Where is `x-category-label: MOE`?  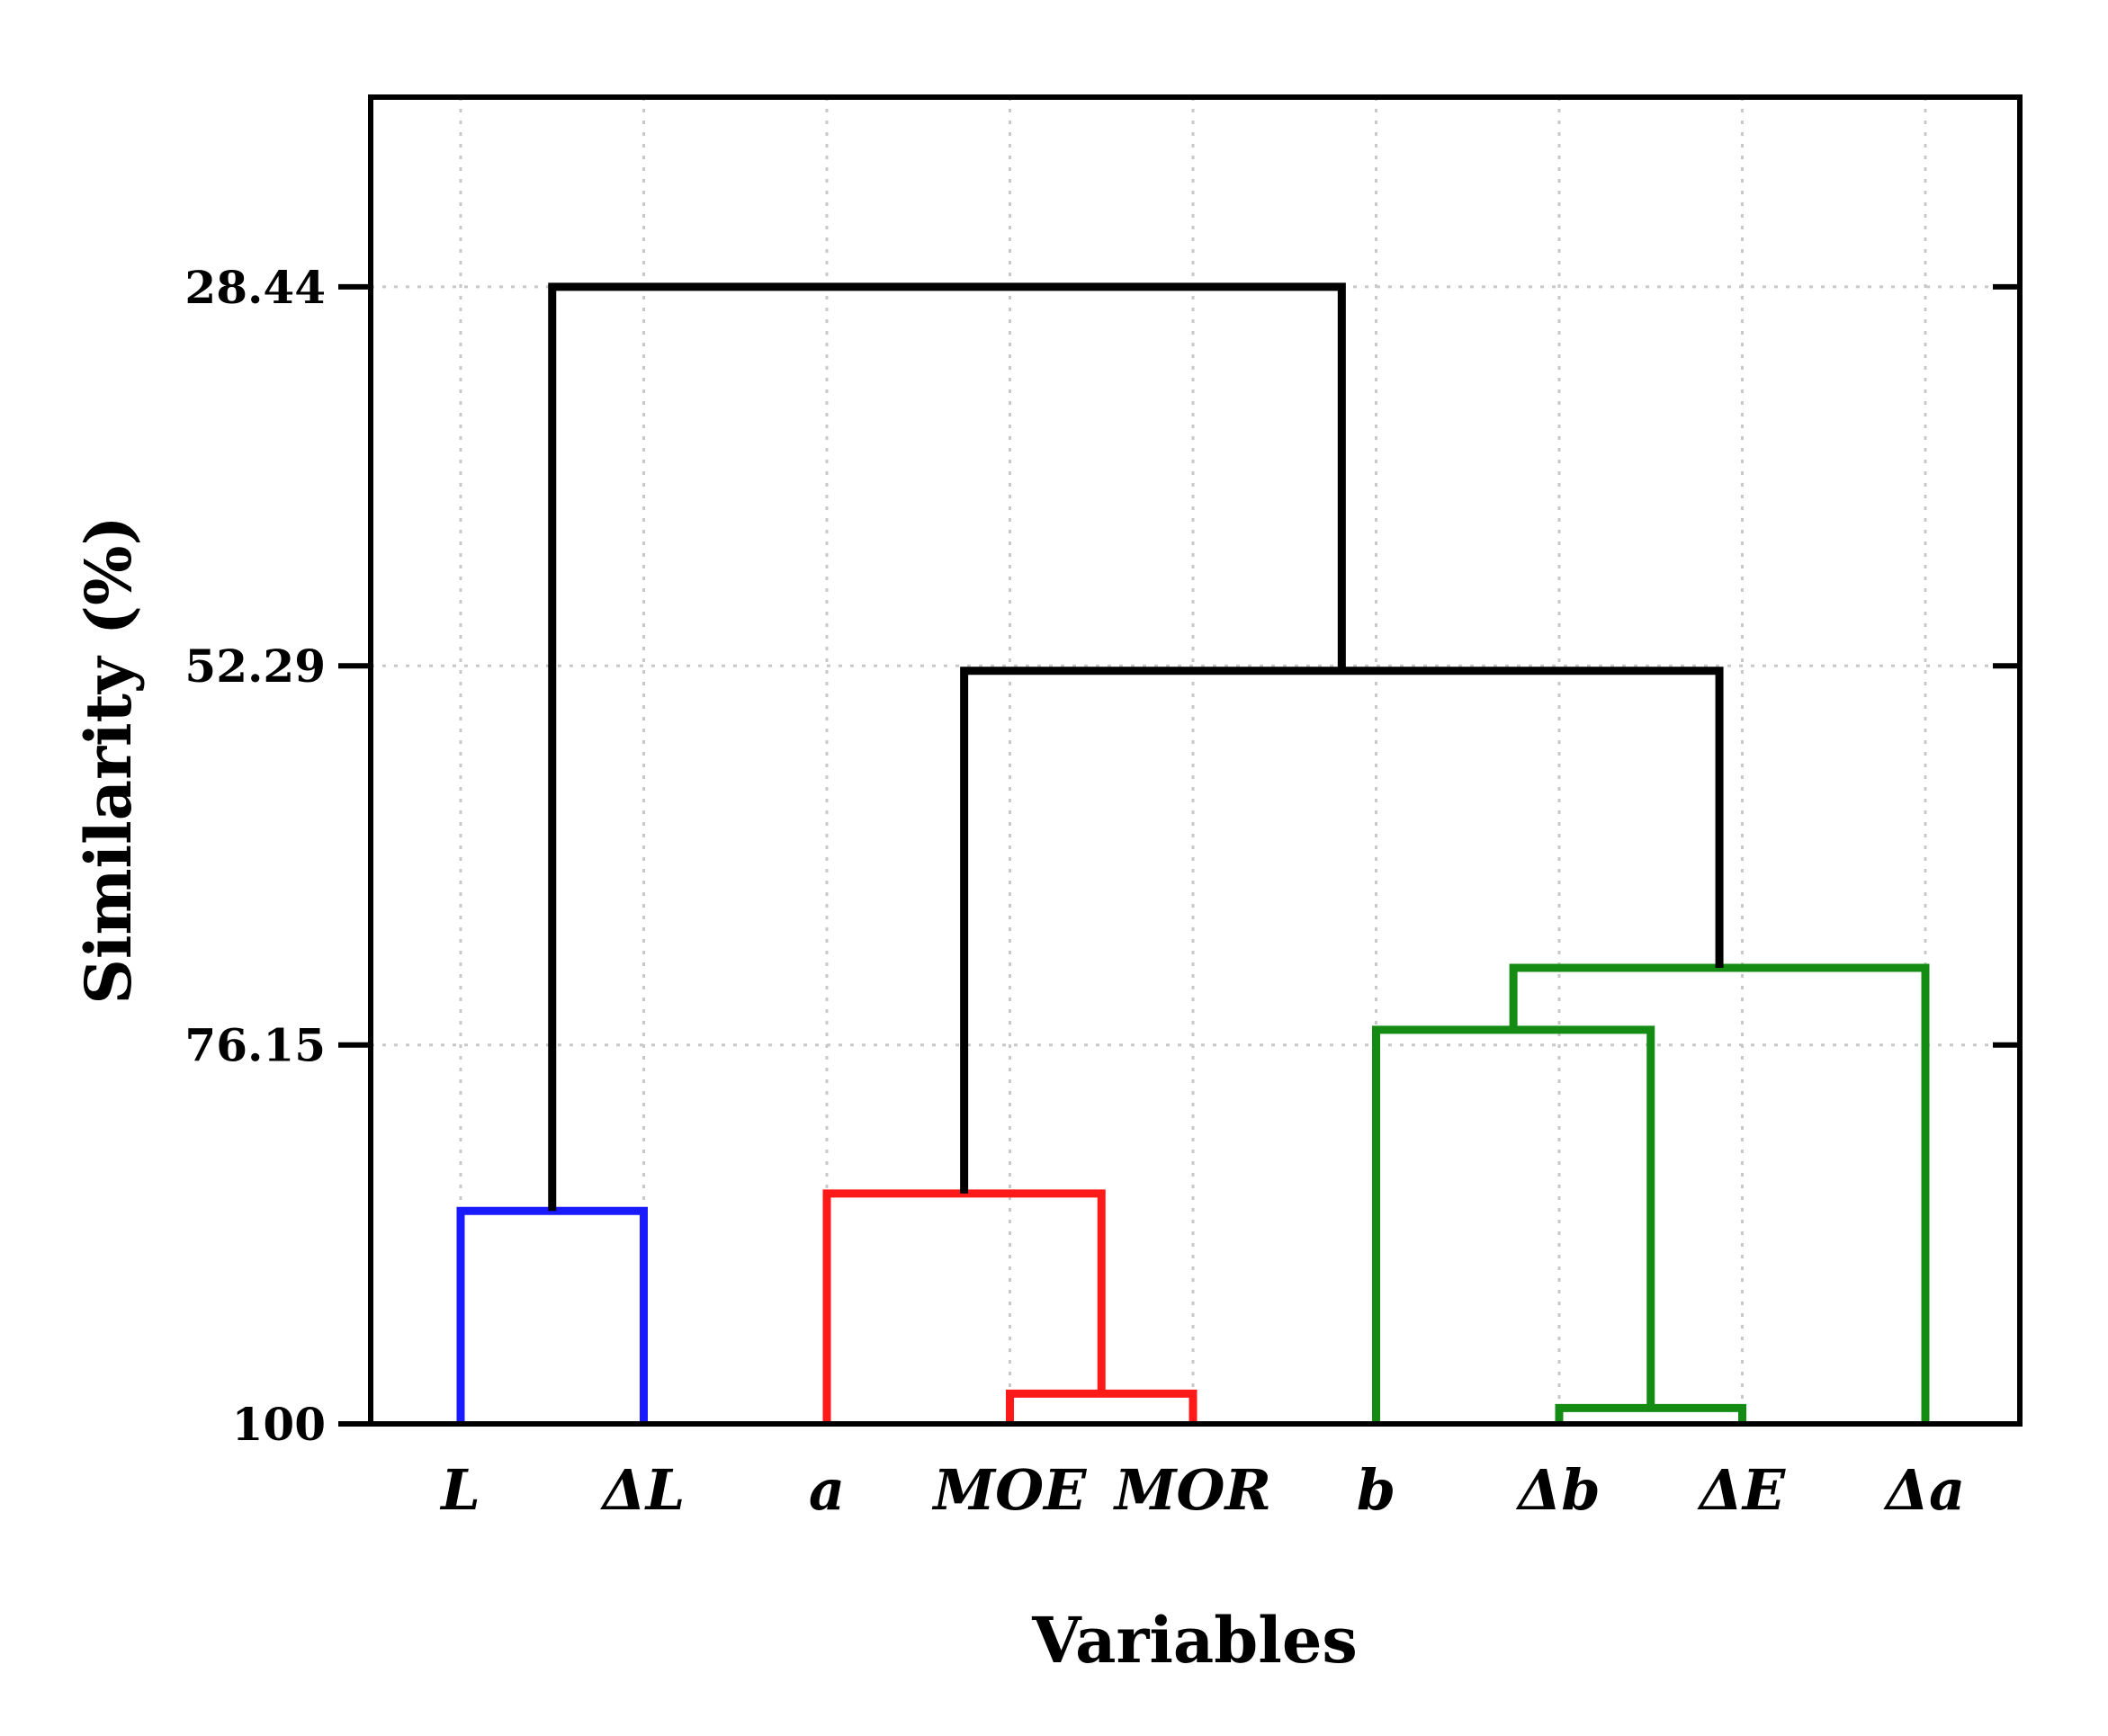
x-category-label: MOE is located at coordinates (1010, 1490).